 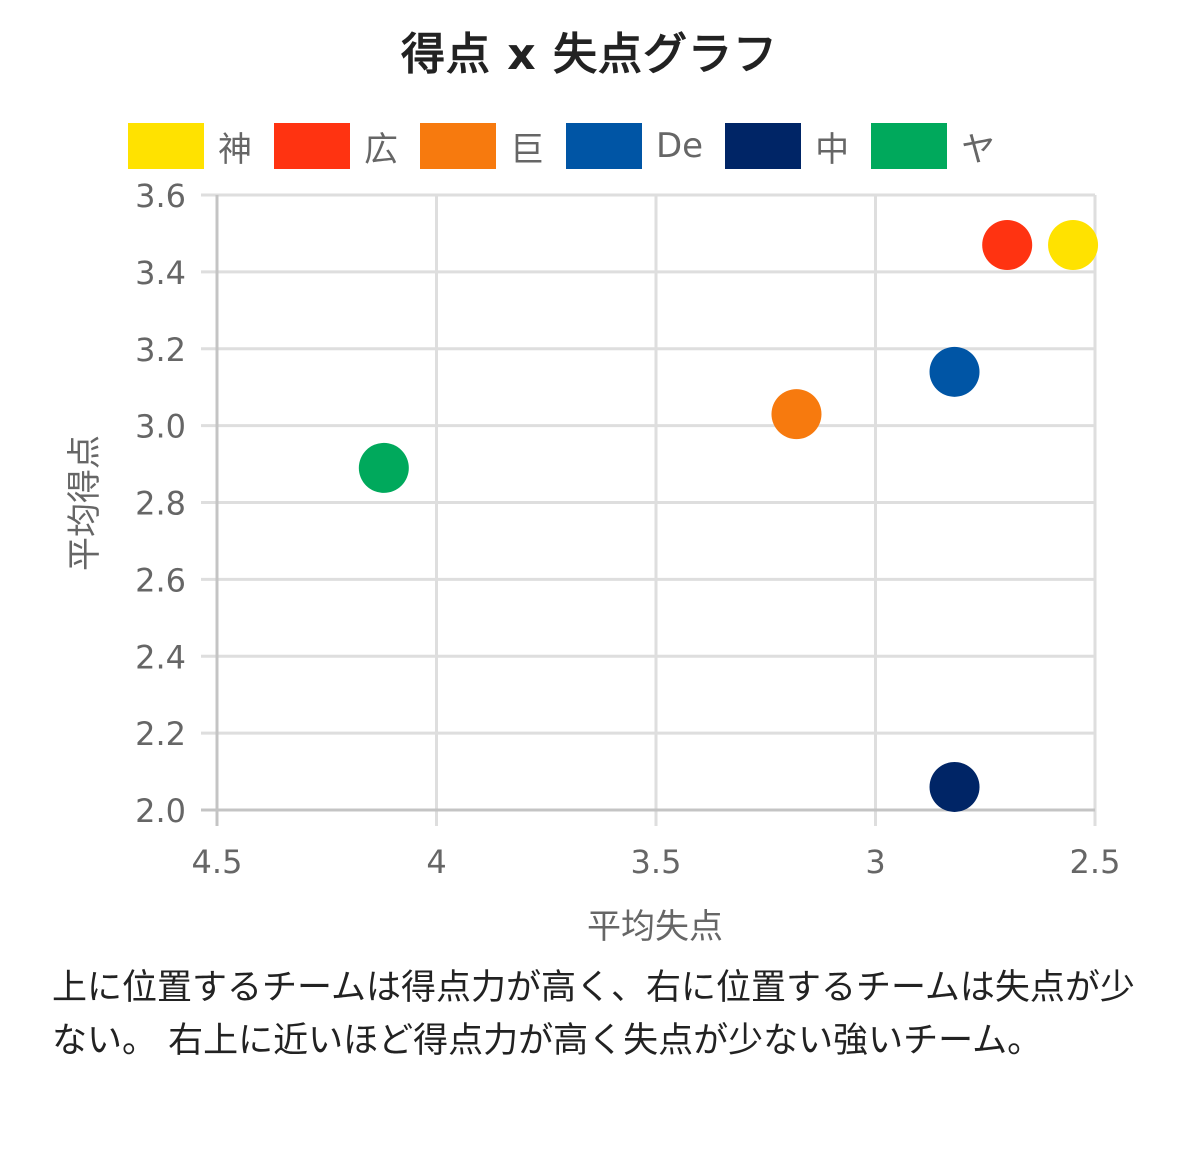 I want to click on x-tick-label: 4, so click(x=436, y=862).